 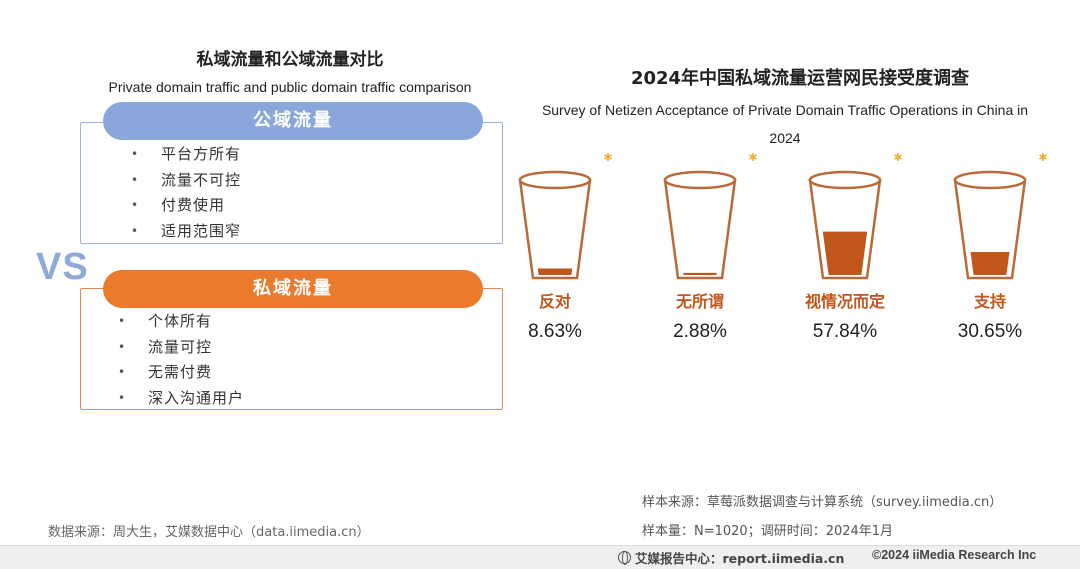 I want to click on value-label: 8.63%, so click(x=555, y=331).